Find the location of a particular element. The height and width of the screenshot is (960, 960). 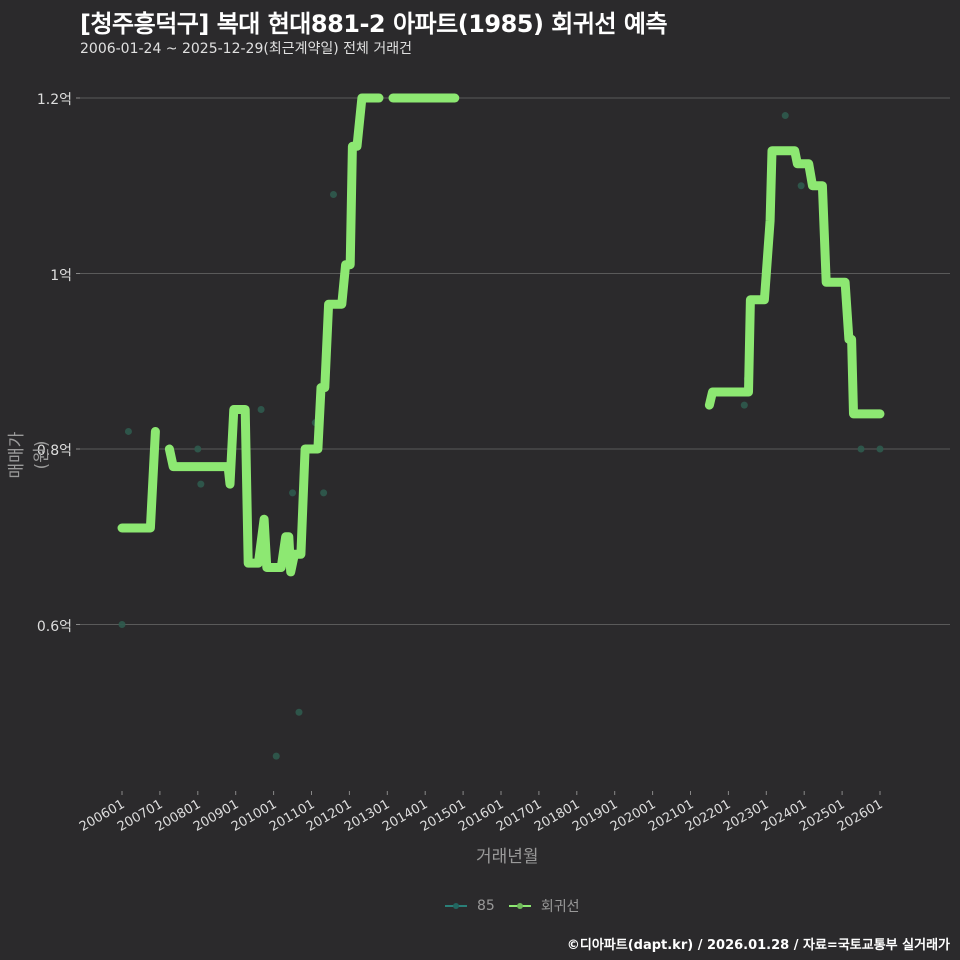

x-axis-label: 거래년월 is located at coordinates (507, 857).